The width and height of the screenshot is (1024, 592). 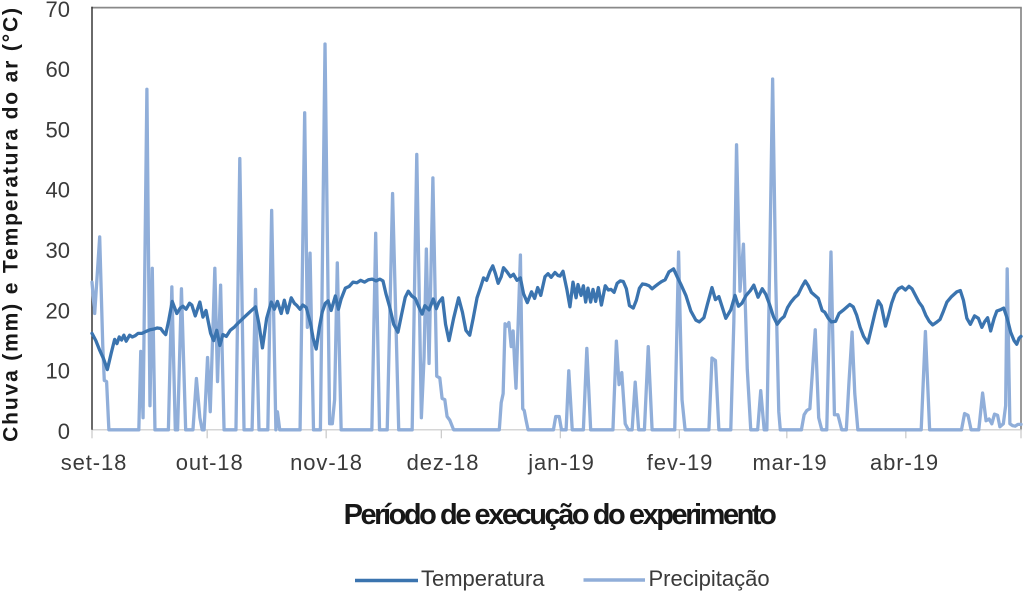 What do you see at coordinates (210, 462) in the screenshot?
I see `svg-text: out-18` at bounding box center [210, 462].